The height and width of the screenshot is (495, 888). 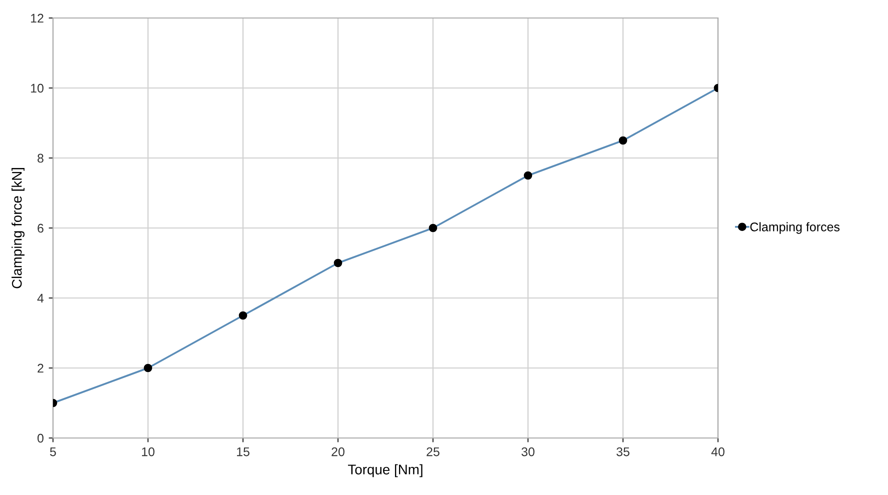 I want to click on y-tick-label: 2, so click(x=41, y=368).